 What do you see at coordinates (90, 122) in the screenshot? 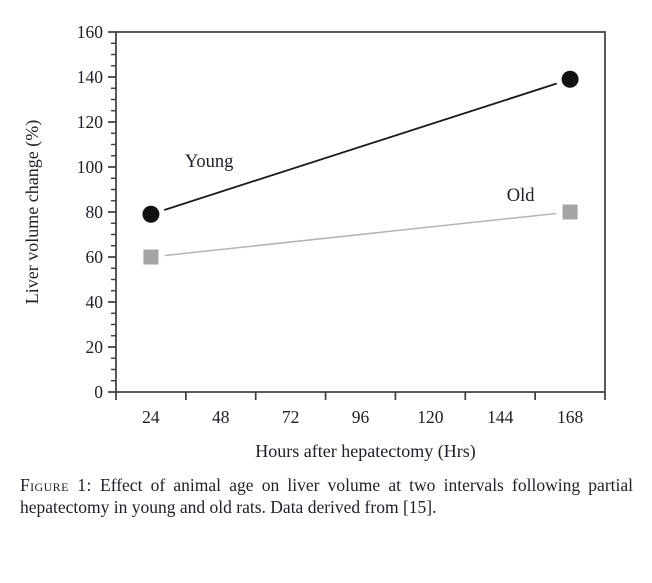
I see `y-axis-tick-label: 120` at bounding box center [90, 122].